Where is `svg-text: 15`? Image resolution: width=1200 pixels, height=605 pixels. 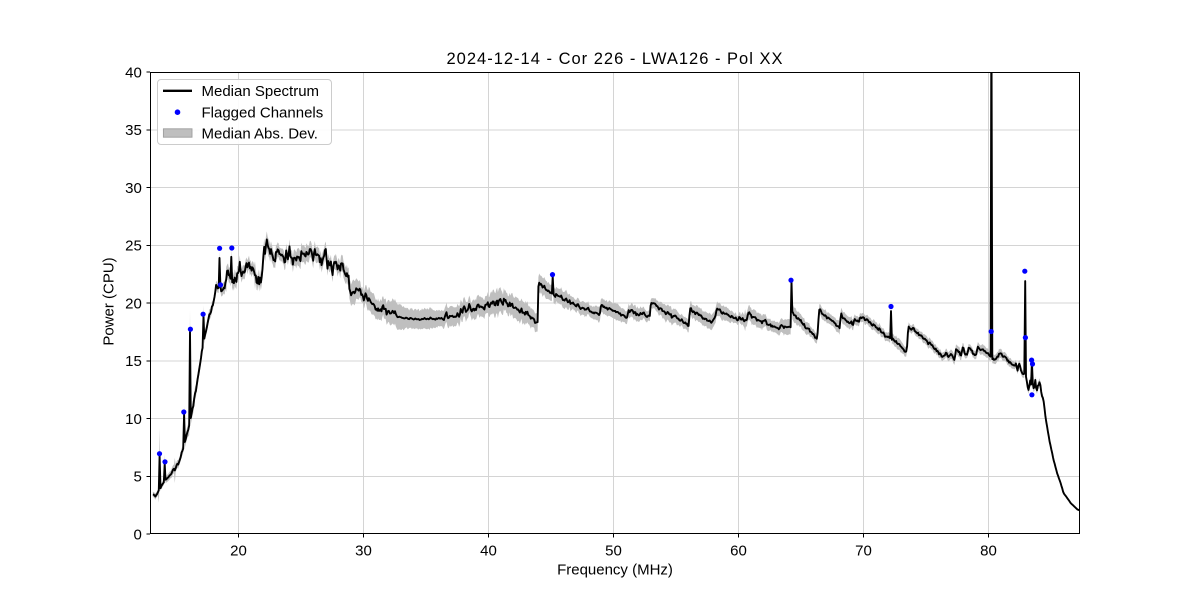 svg-text: 15 is located at coordinates (133, 361).